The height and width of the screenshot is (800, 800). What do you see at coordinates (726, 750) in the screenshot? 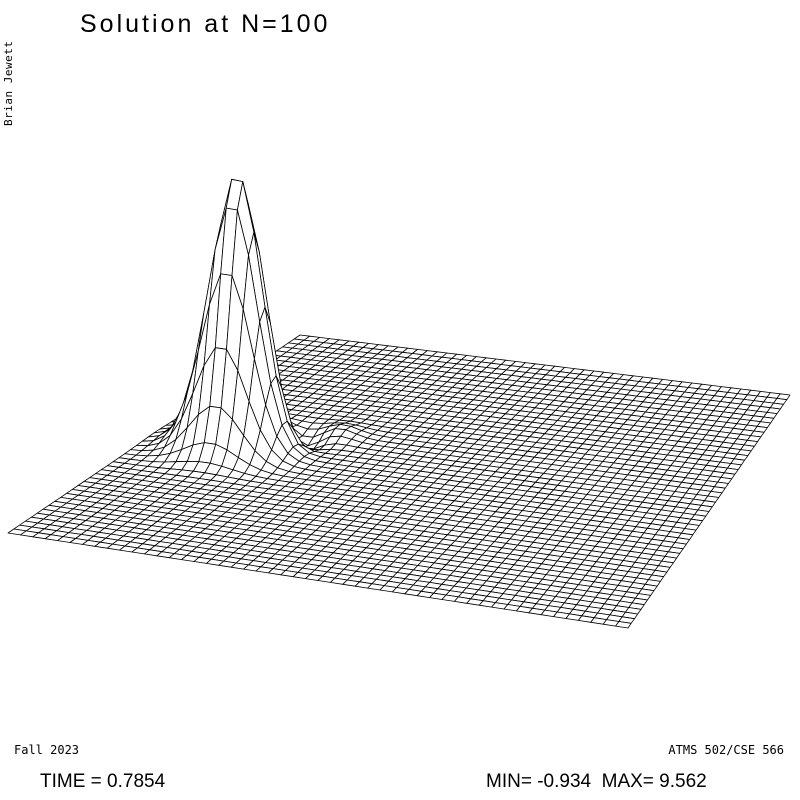
I see `course-label: ATMS 502/CSE 566` at bounding box center [726, 750].